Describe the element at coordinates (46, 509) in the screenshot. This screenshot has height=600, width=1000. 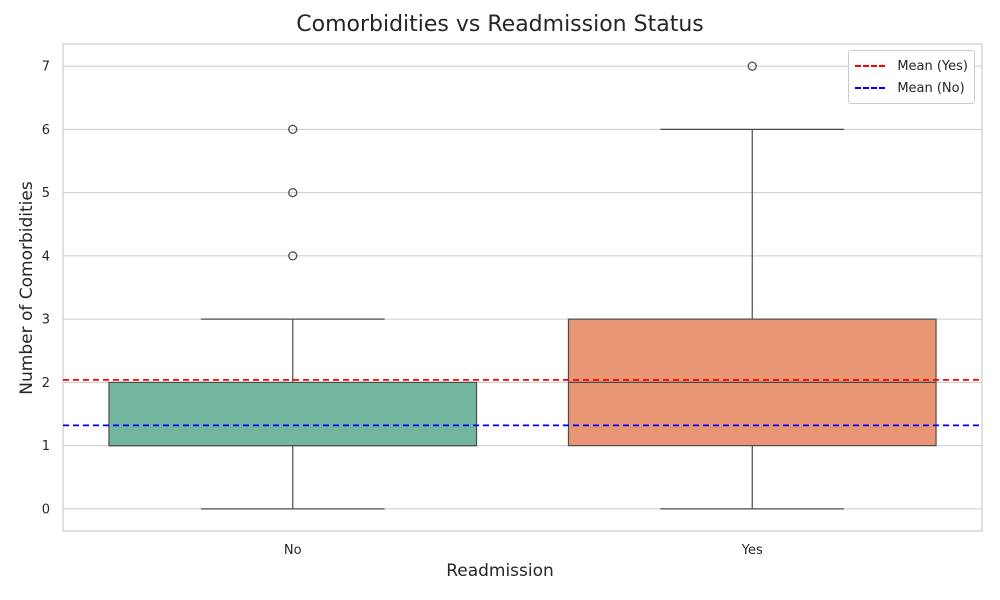
I see `y-tick-label: 0` at that location.